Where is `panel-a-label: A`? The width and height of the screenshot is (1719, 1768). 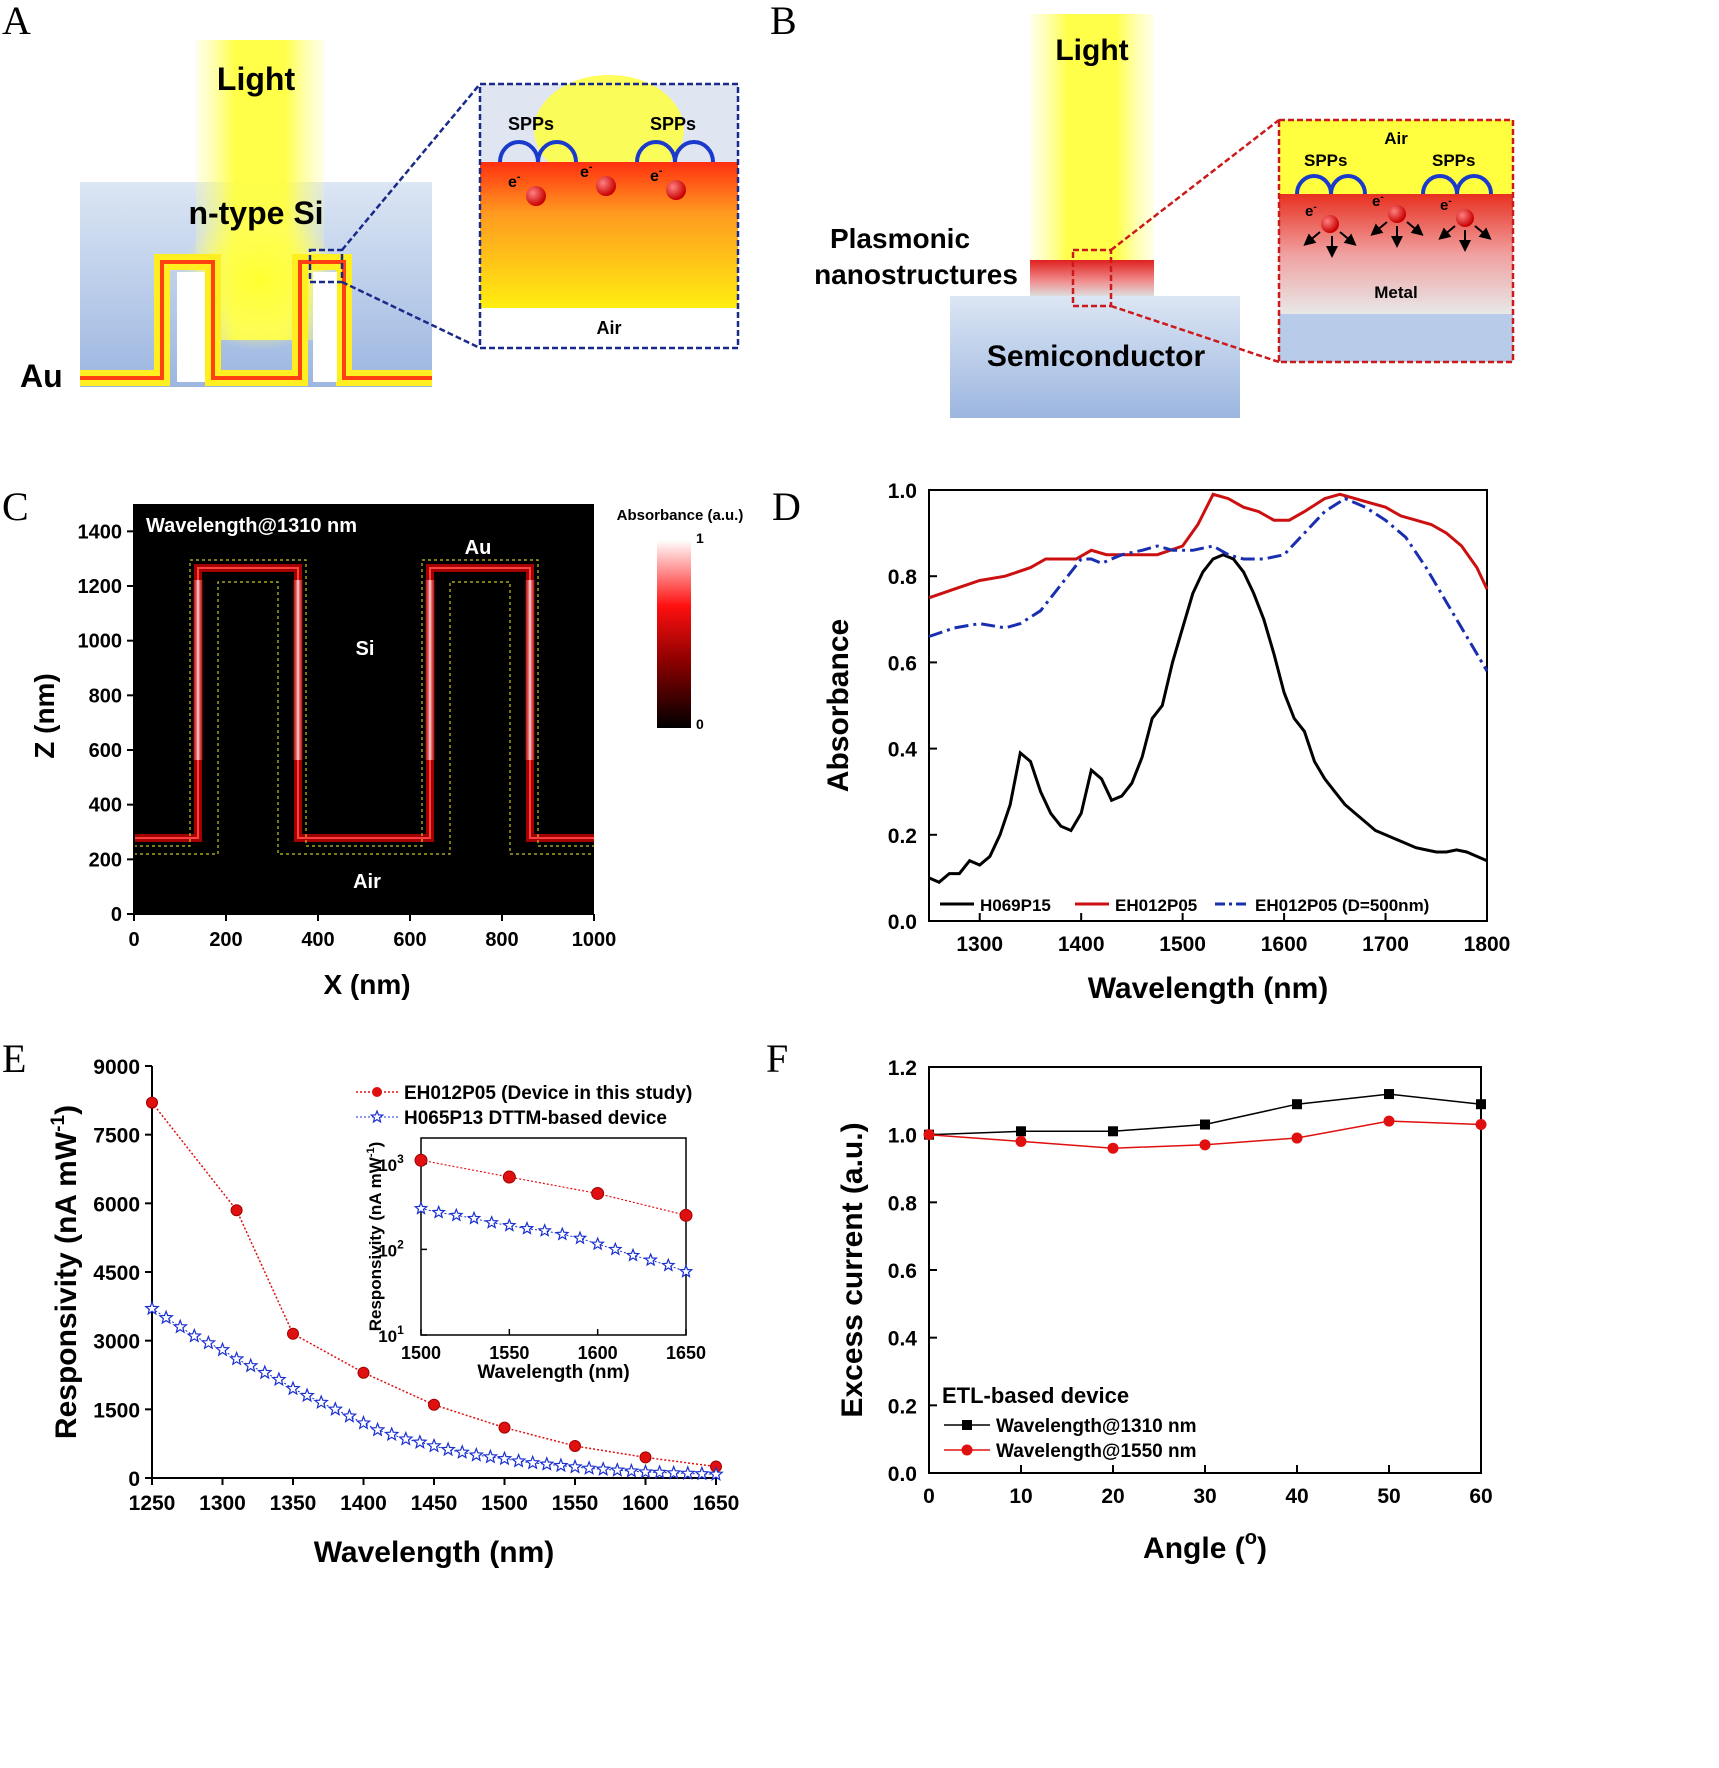
panel-a-label: A is located at coordinates (16, 21).